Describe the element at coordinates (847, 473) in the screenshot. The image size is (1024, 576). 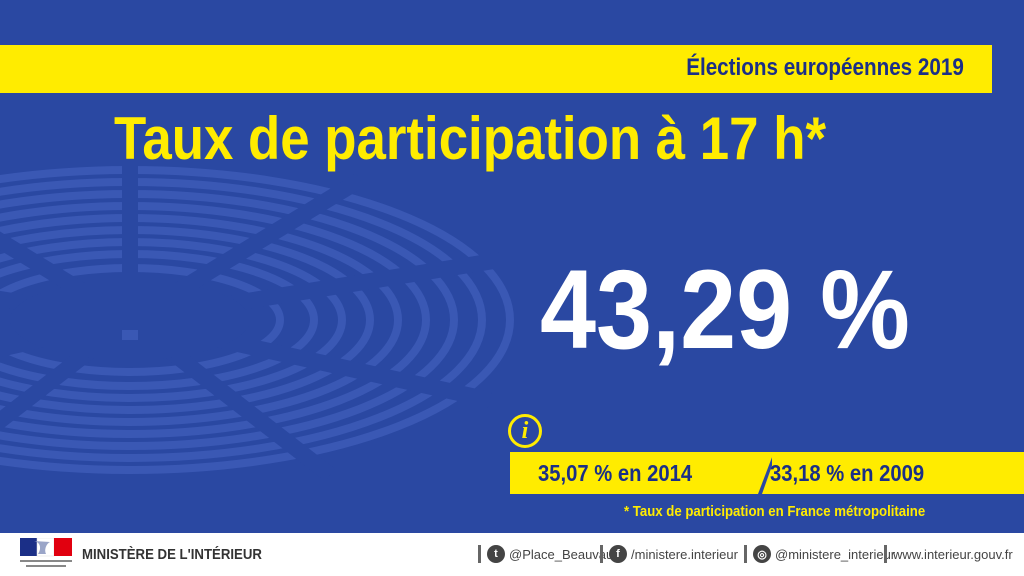
I see `comparison-2009: 33,18 % en 2009` at that location.